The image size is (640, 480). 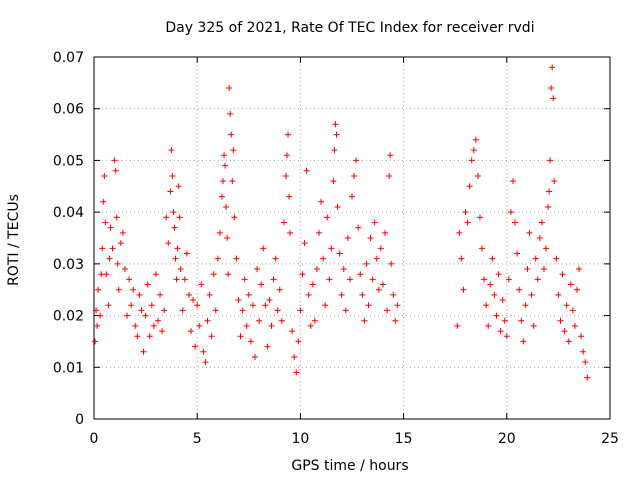 I want to click on y-tick-label: 0.02, so click(x=68, y=317).